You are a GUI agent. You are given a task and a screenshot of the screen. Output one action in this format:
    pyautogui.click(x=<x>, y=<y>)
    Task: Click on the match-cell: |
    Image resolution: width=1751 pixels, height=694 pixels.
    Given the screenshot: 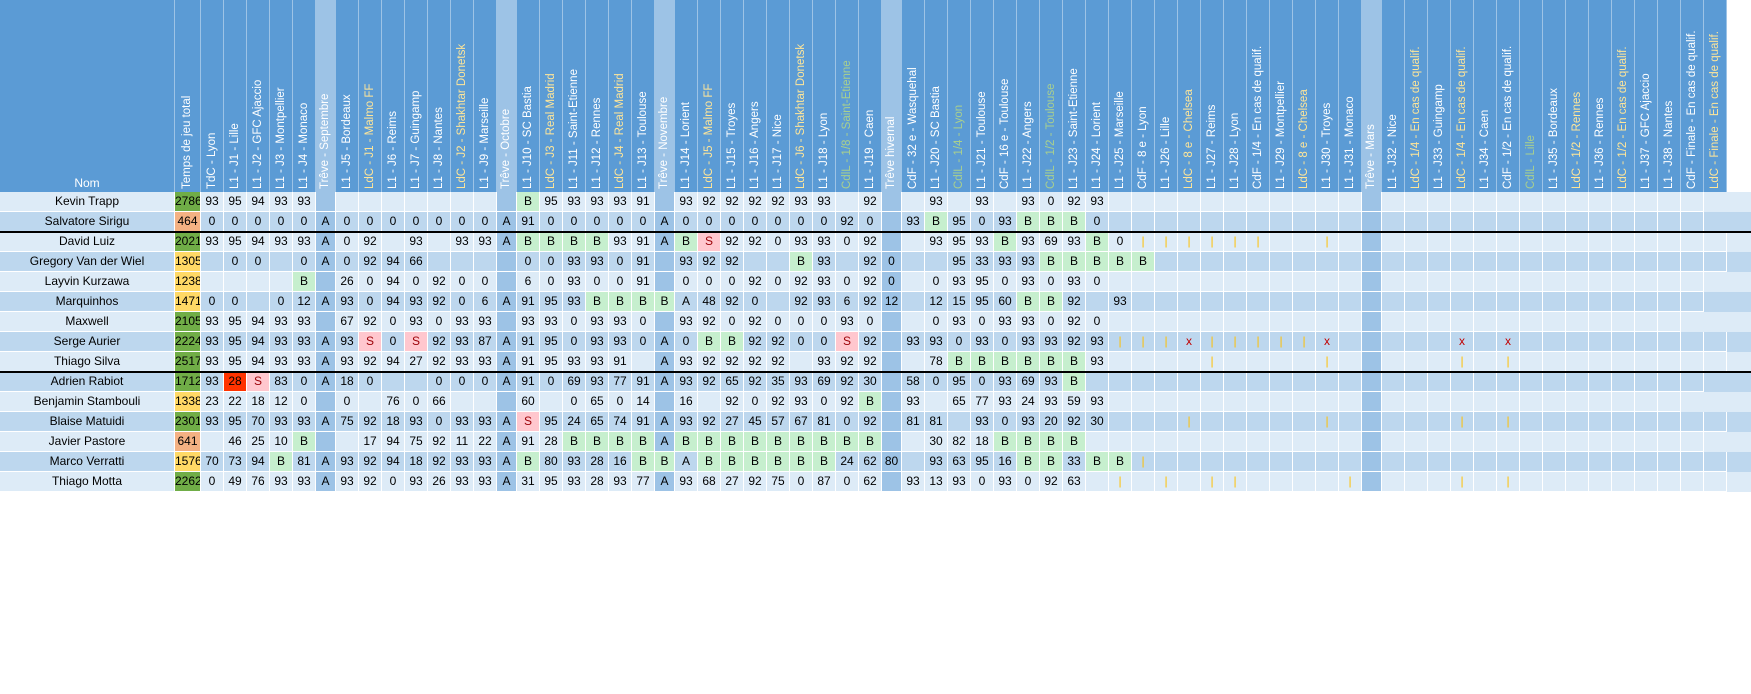 What is the action you would take?
    pyautogui.click(x=1235, y=342)
    